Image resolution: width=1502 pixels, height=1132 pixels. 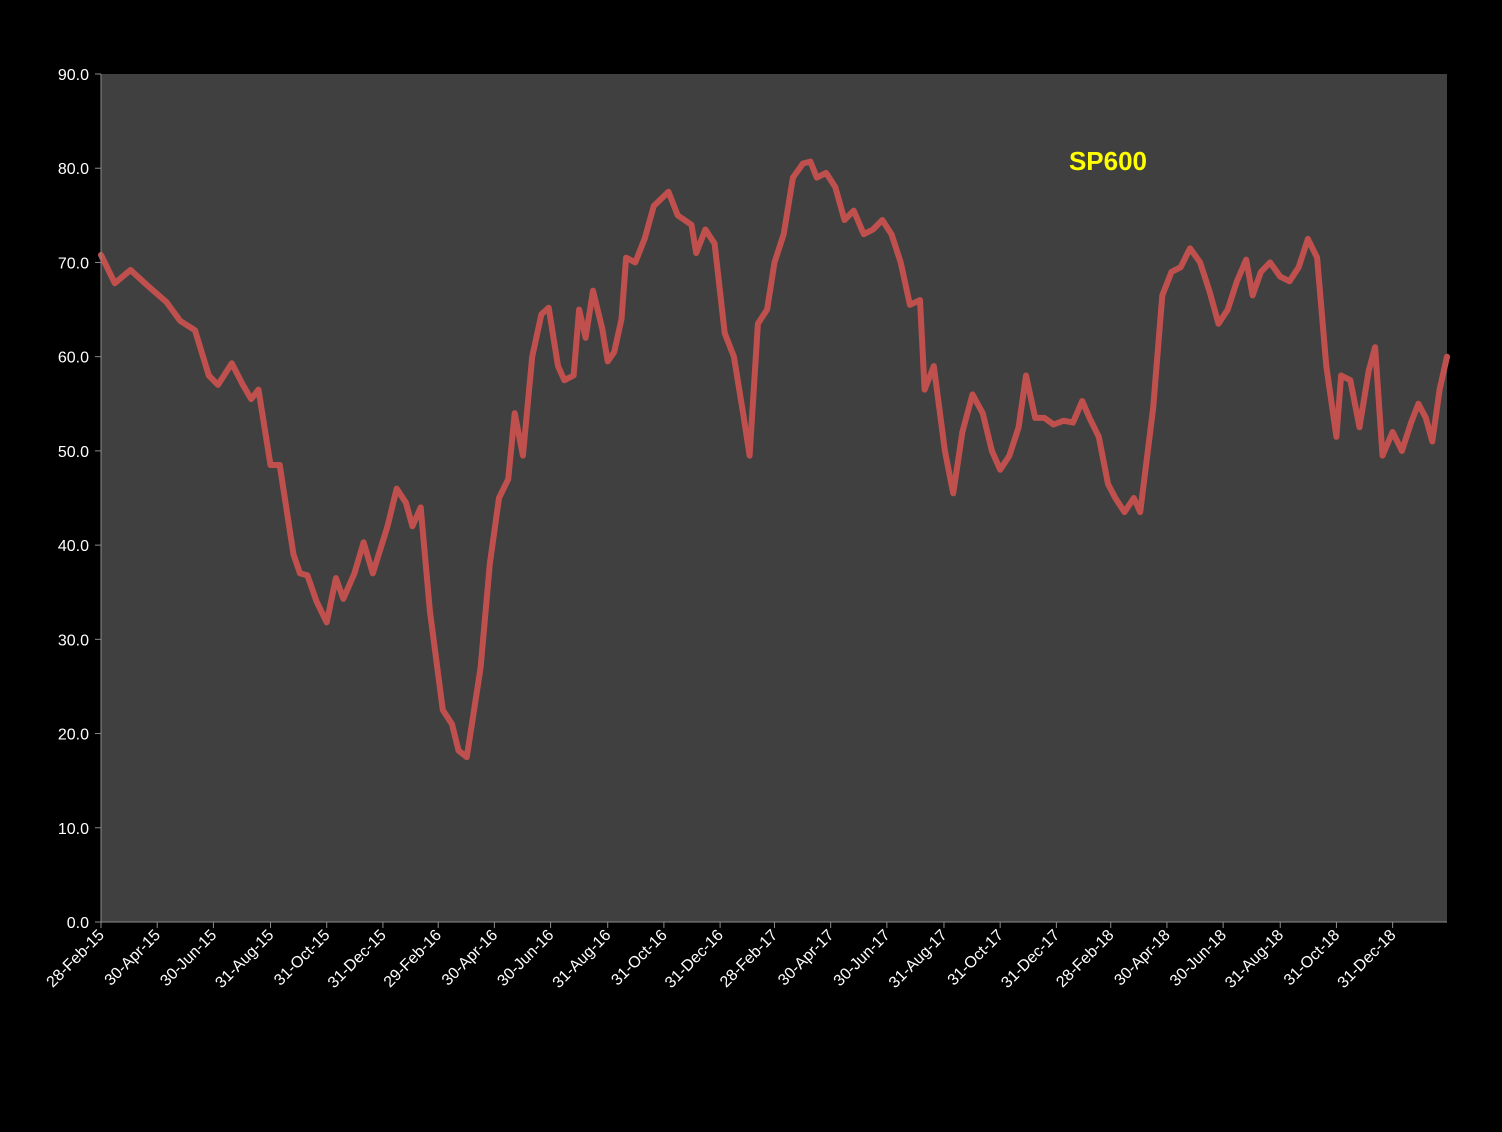 I want to click on y-tick-label: 80.0, so click(x=73, y=169).